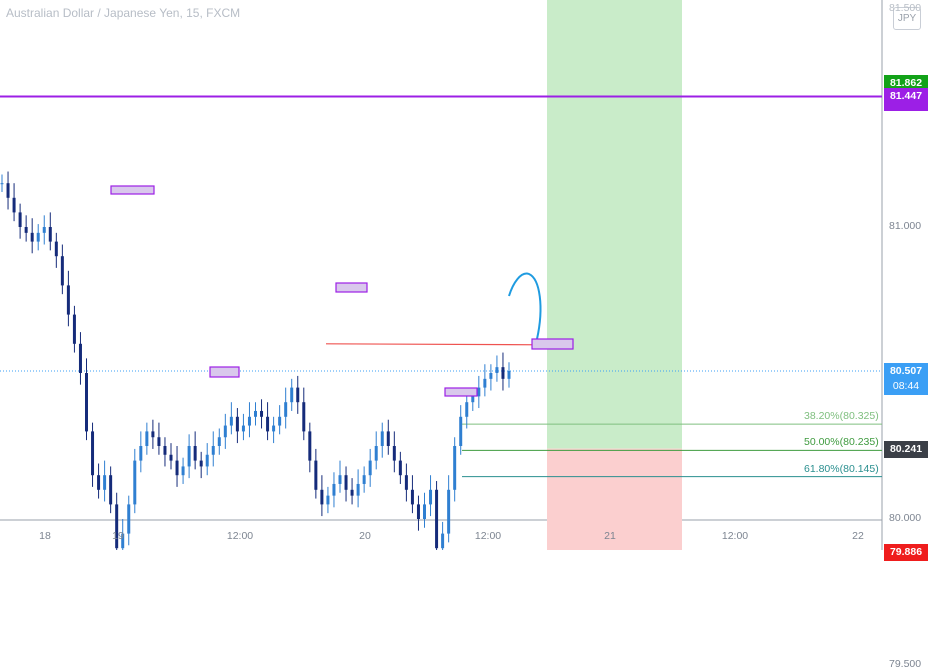 The image size is (932, 670). Describe the element at coordinates (223, 13) in the screenshot. I see `exchange-label: FXCM` at that location.